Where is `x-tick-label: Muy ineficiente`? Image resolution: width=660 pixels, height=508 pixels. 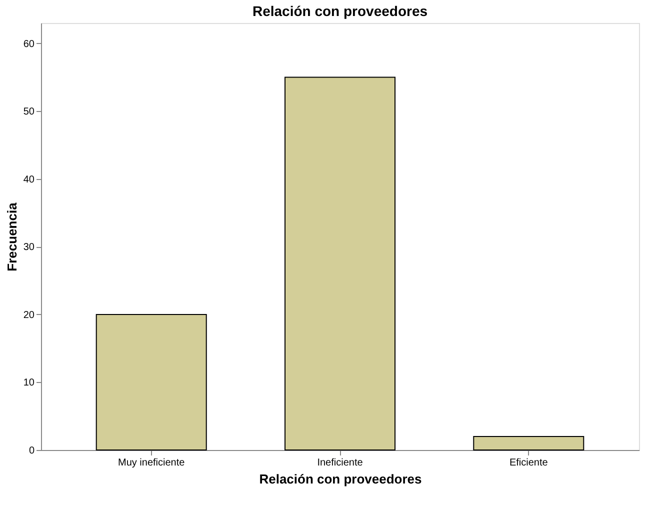 x-tick-label: Muy ineficiente is located at coordinates (152, 463).